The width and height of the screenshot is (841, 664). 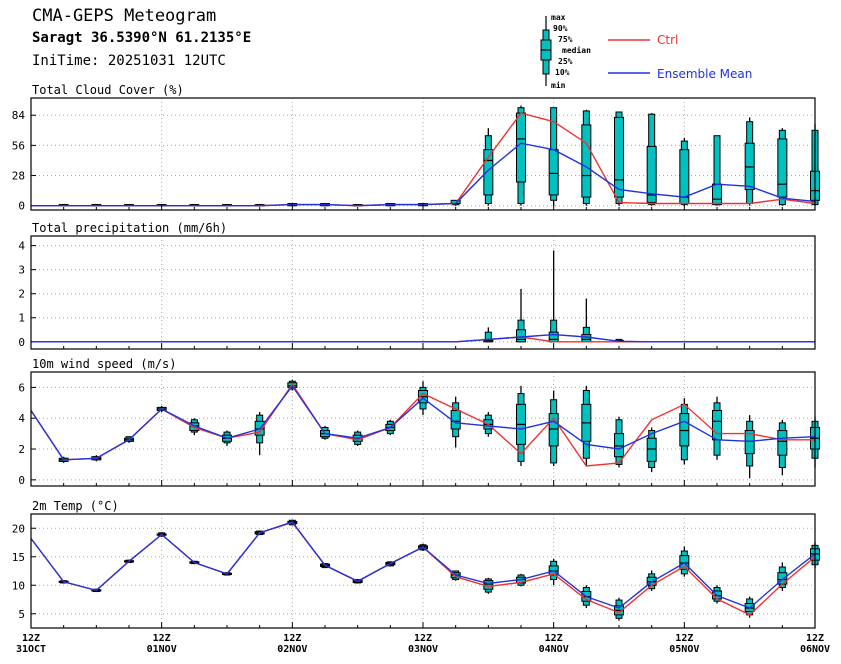 I want to click on y-tick-label: 84, so click(x=19, y=115).